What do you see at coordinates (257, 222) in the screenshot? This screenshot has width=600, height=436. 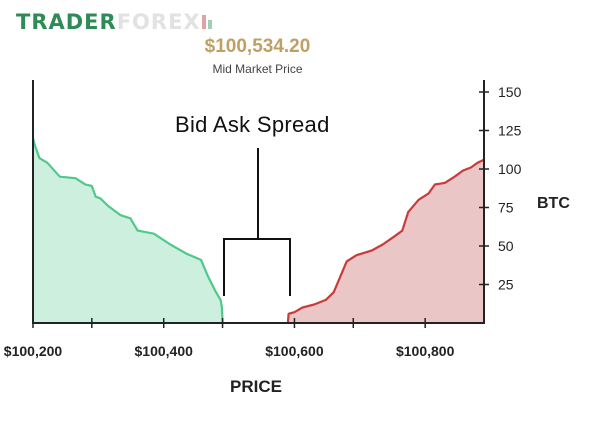 I see `spread-bracket` at bounding box center [257, 222].